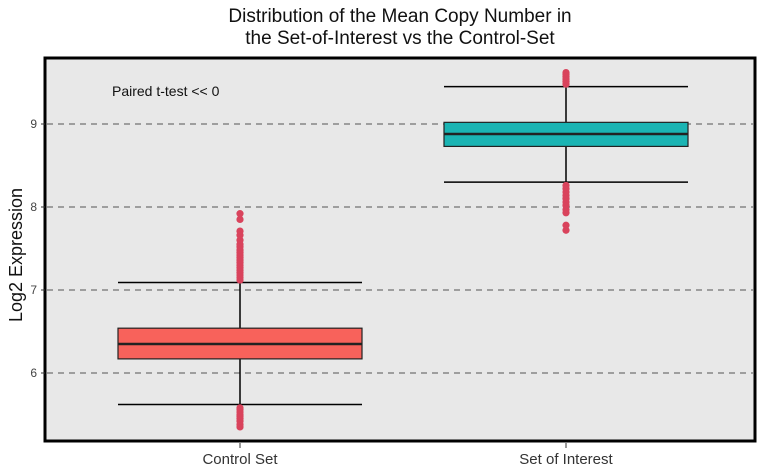 The width and height of the screenshot is (770, 475). I want to click on x-tick-label: Set of Interest, so click(566, 459).